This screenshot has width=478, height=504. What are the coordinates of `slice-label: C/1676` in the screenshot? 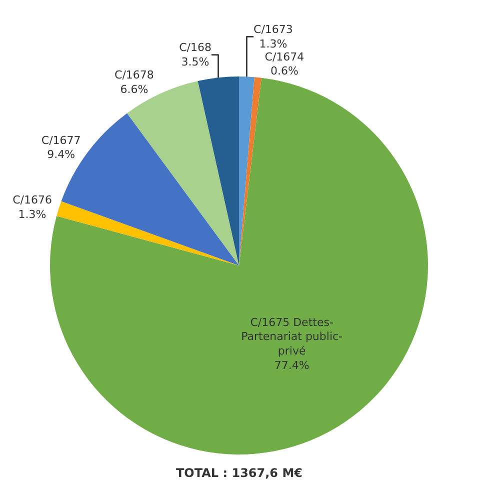 It's located at (32, 200).